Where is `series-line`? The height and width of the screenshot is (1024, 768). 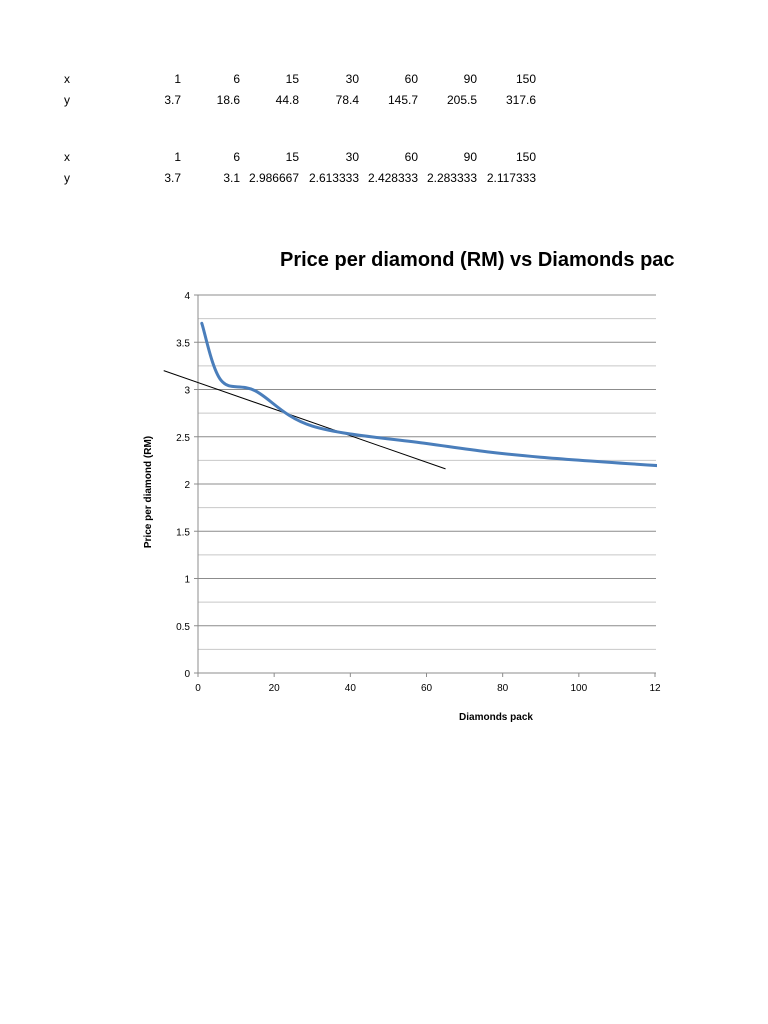 series-line is located at coordinates (428, 394).